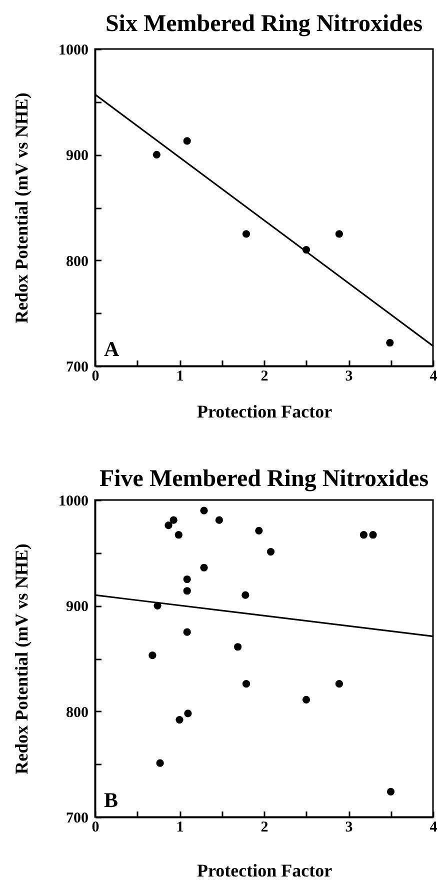 This screenshot has width=438, height=884. Describe the element at coordinates (264, 24) in the screenshot. I see `chart-title: Six Membered Ring Nitroxides` at that location.